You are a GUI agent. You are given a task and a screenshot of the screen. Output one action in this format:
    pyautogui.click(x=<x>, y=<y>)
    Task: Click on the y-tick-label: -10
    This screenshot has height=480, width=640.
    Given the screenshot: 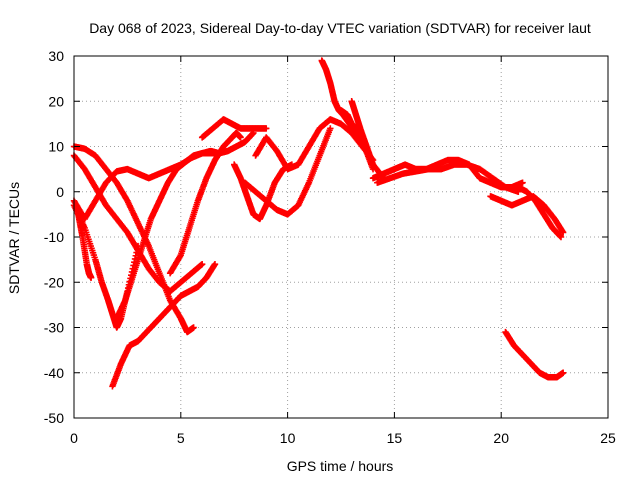 What is the action you would take?
    pyautogui.click(x=54, y=237)
    